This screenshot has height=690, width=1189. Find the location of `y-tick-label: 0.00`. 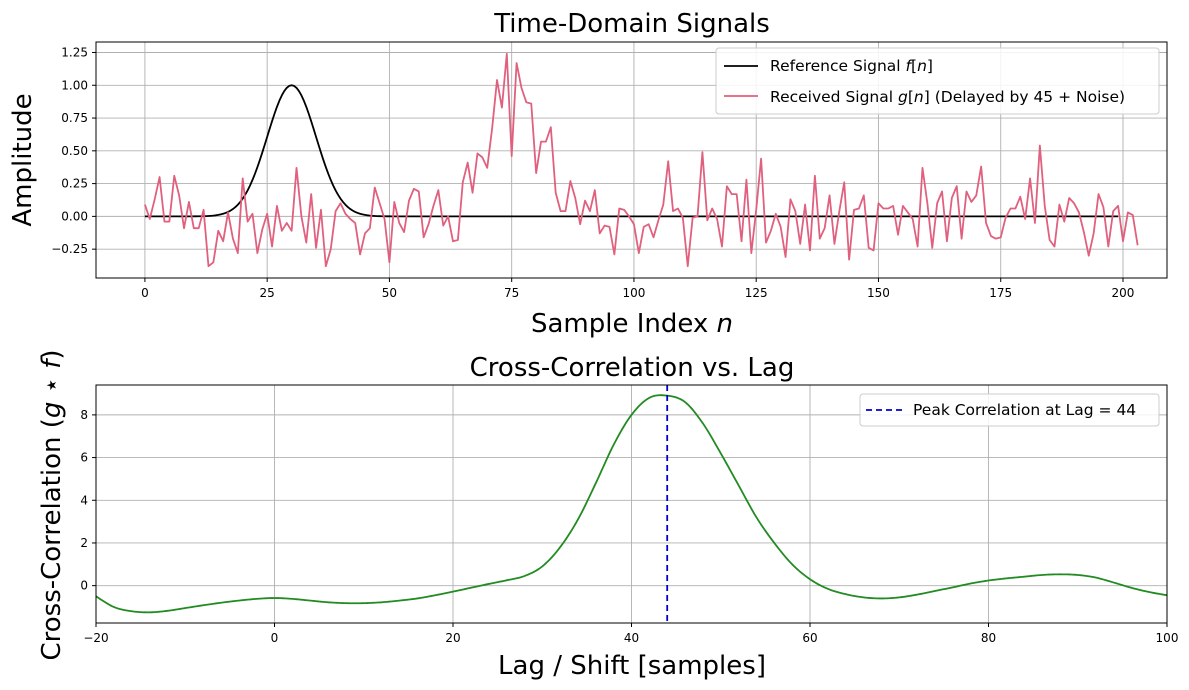

y-tick-label: 0.00 is located at coordinates (74, 216).